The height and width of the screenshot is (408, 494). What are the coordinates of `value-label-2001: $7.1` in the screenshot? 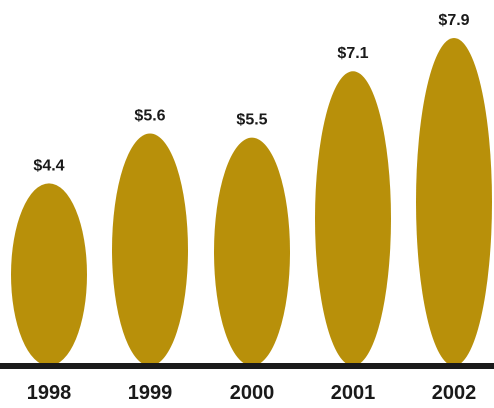 It's located at (352, 53).